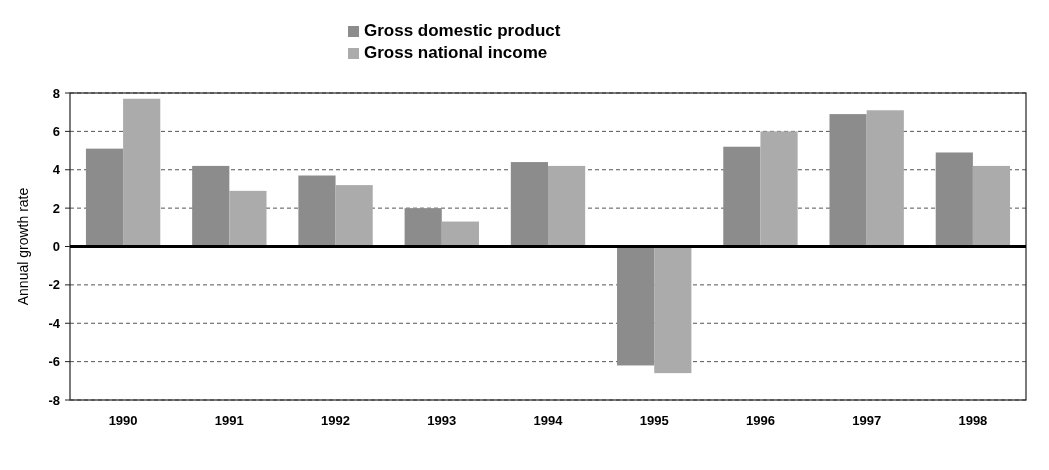 The width and height of the screenshot is (1049, 470). I want to click on x-tick-label: 1993, so click(442, 420).